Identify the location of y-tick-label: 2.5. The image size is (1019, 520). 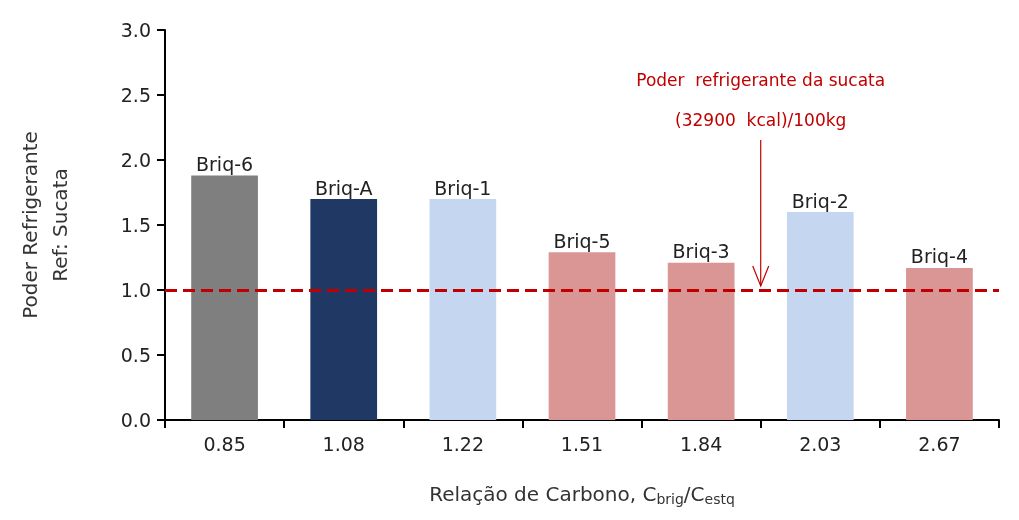
(135, 95).